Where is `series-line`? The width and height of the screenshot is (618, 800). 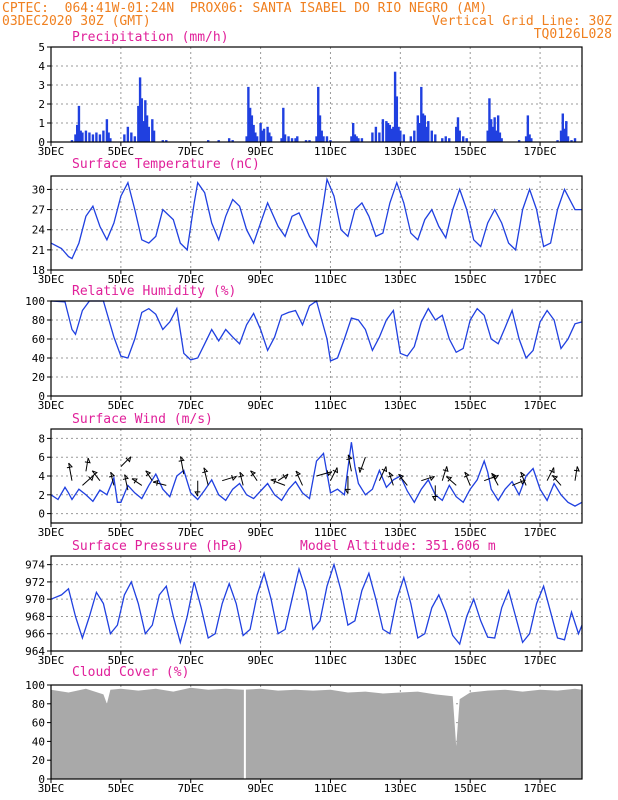
series-line is located at coordinates (316, 474).